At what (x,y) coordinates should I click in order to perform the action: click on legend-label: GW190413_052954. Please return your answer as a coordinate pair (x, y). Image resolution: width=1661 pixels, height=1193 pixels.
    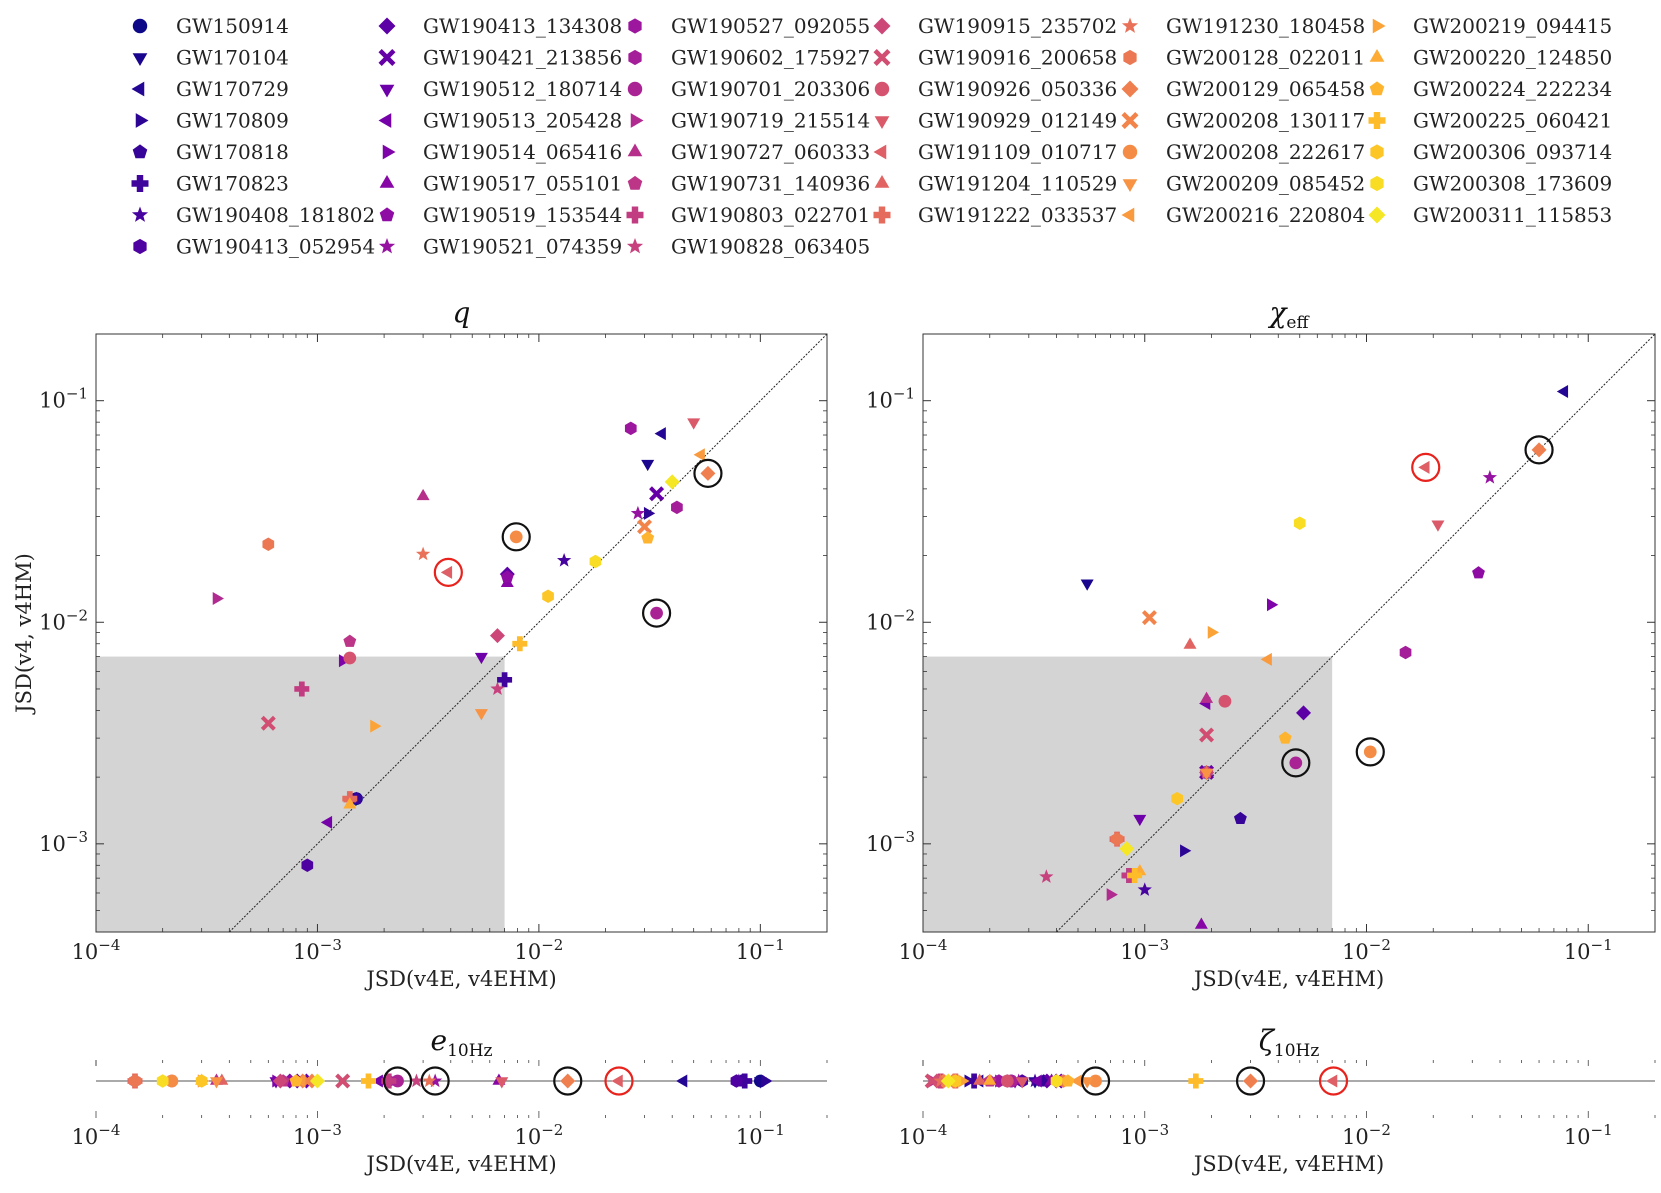
    Looking at the image, I should click on (275, 247).